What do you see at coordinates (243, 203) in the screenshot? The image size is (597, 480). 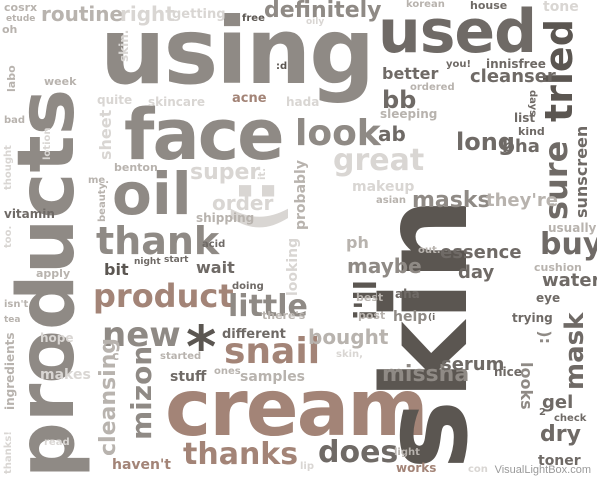 I see `word-order: order` at bounding box center [243, 203].